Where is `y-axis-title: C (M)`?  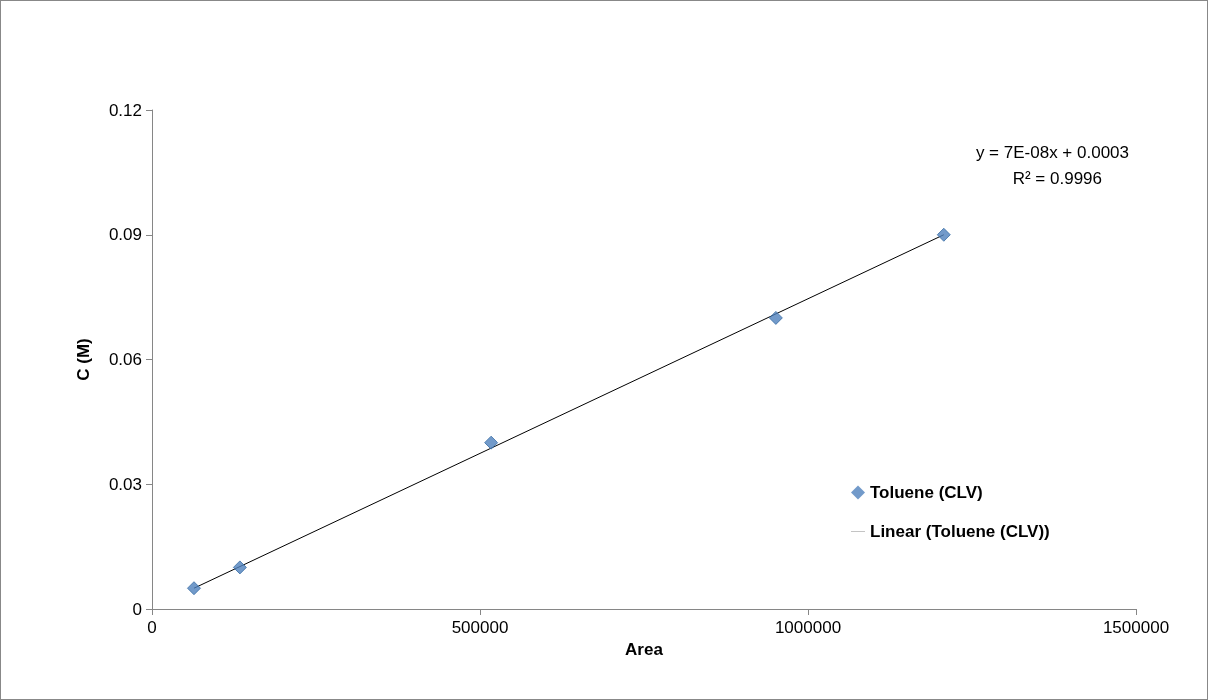 y-axis-title: C (M) is located at coordinates (83, 359).